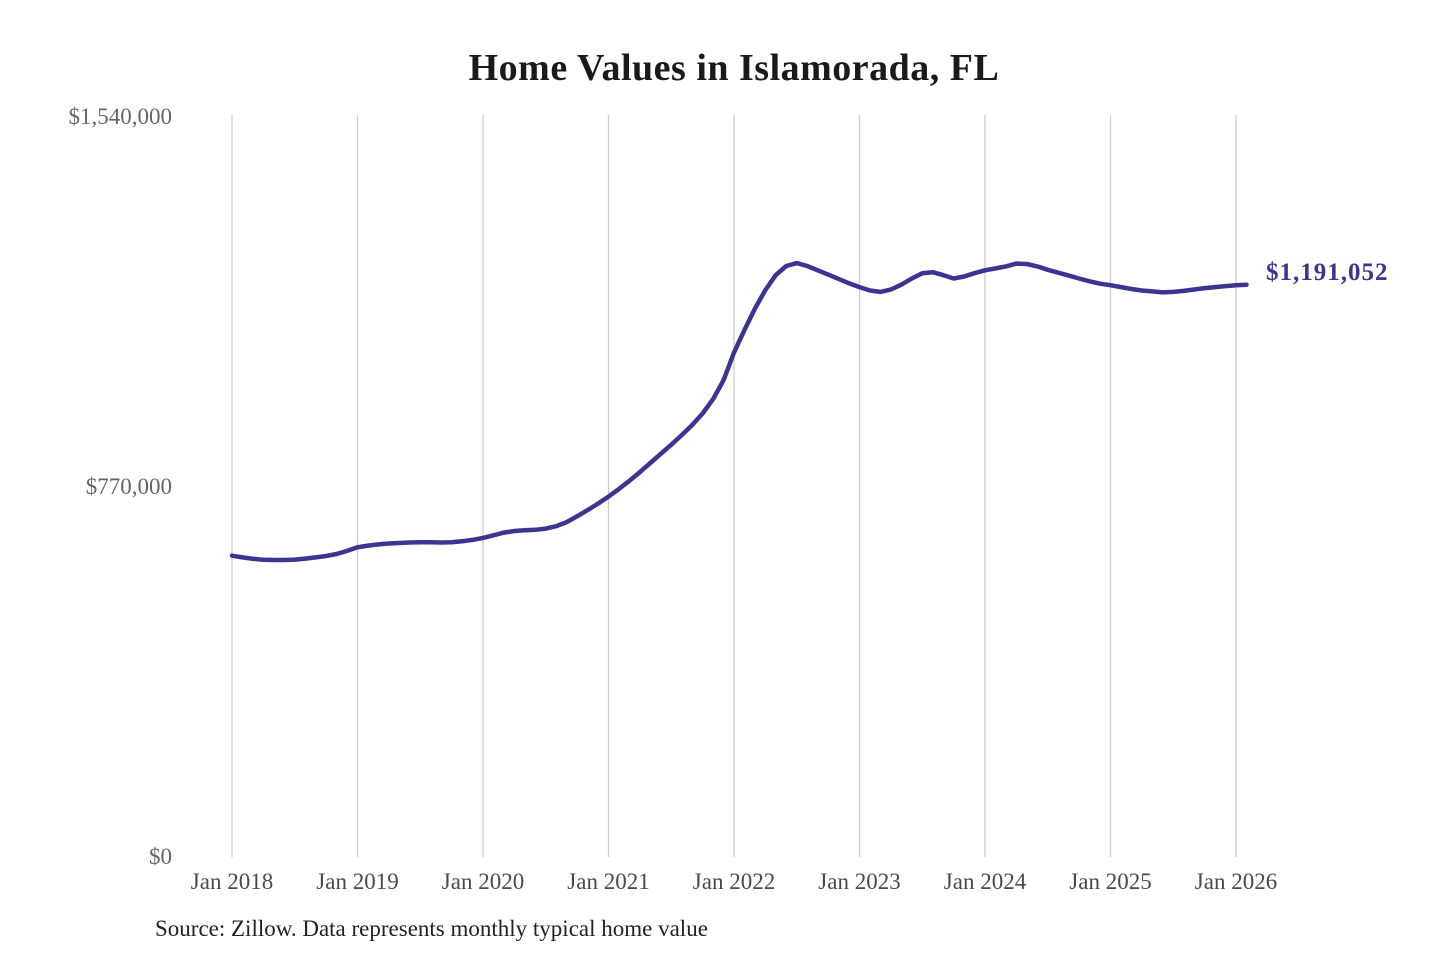  I want to click on x-tick-label: Jan 2020, so click(483, 881).